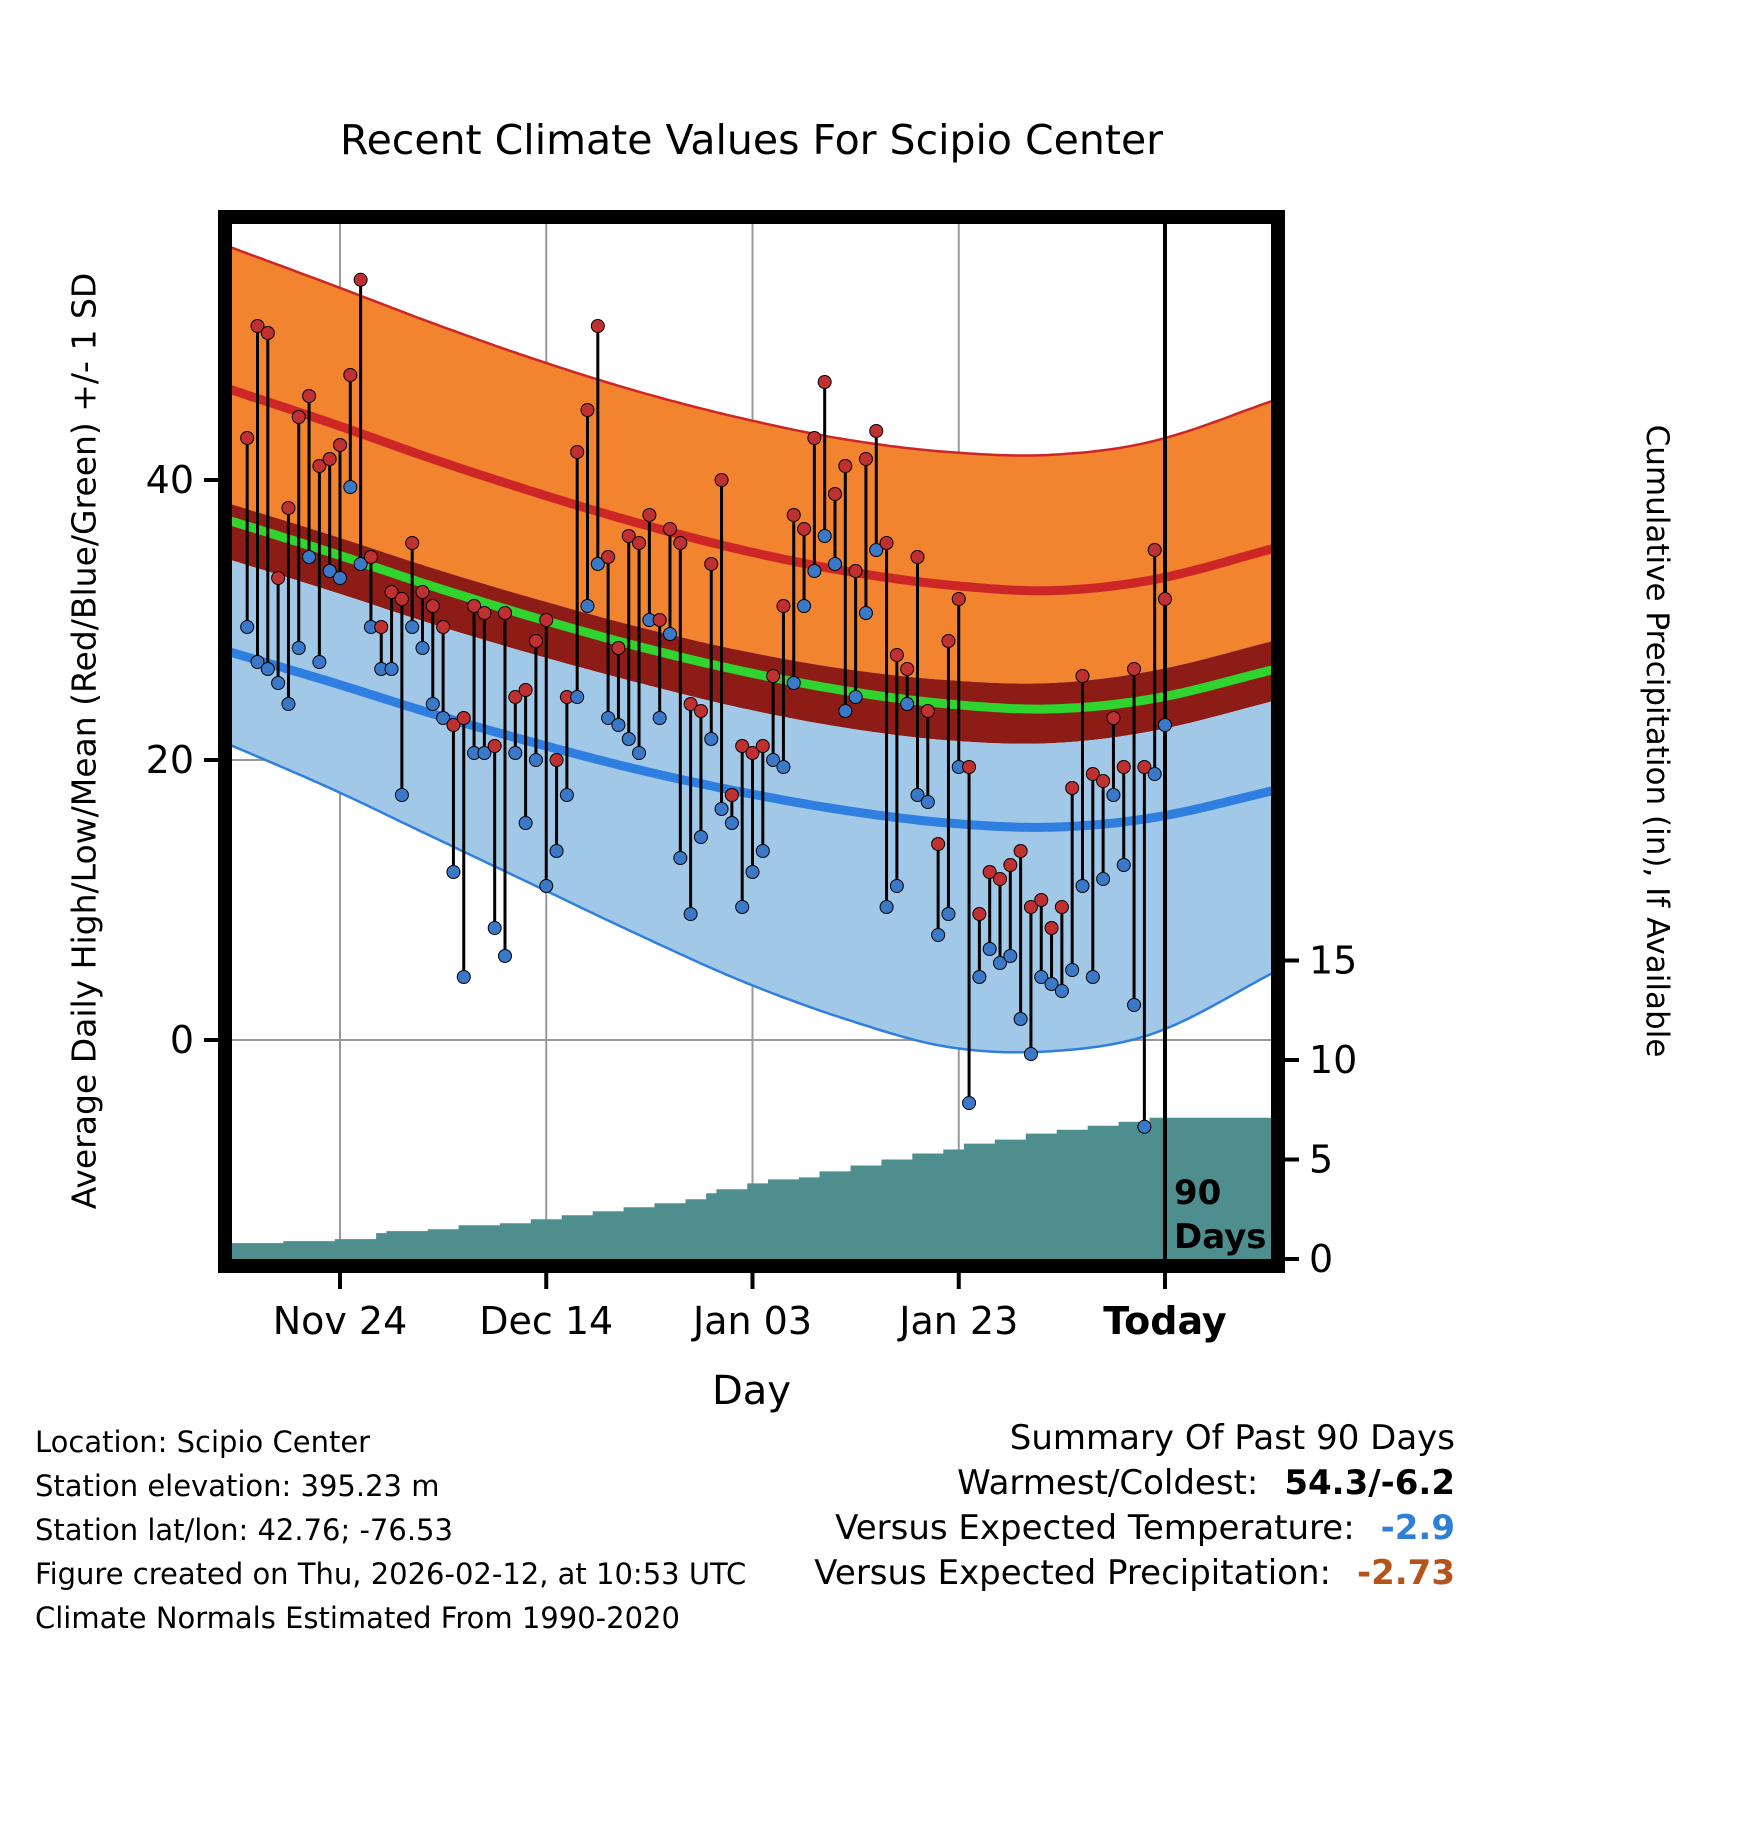  I want to click on summary-row-label: Warmest/Coldest:, so click(1108, 1483).